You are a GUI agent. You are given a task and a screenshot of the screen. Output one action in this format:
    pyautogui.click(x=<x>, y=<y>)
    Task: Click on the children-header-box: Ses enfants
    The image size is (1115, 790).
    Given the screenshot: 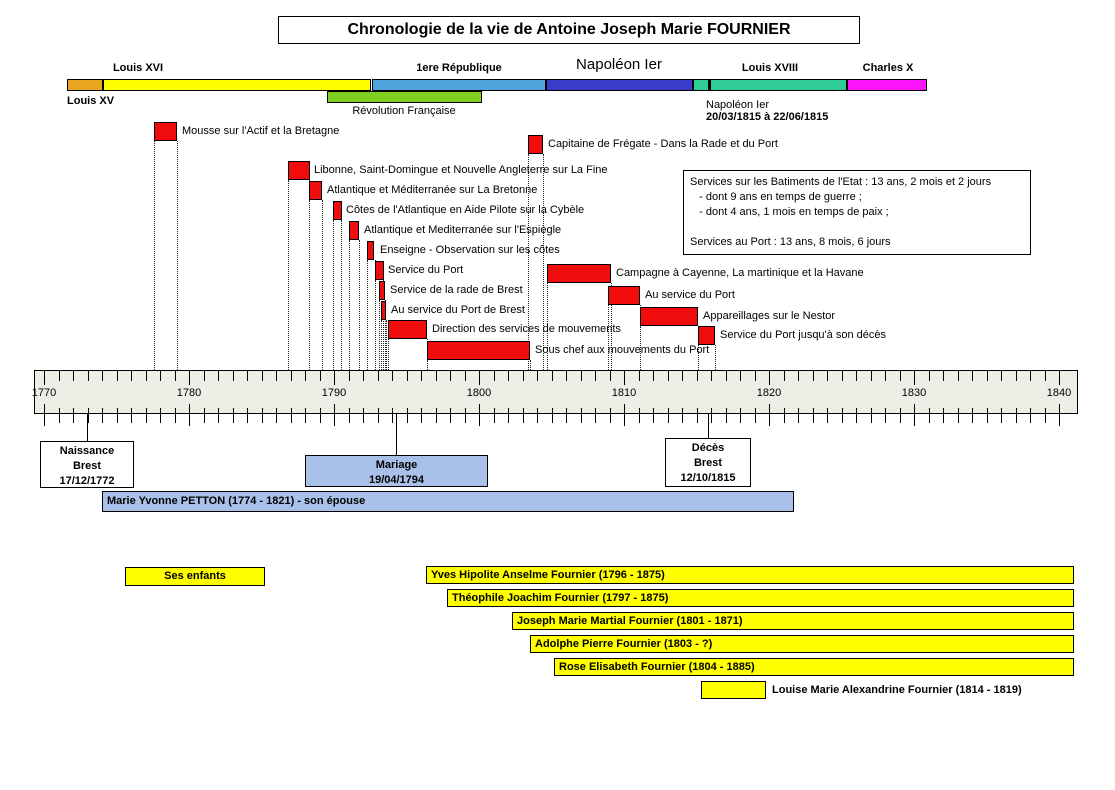 What is the action you would take?
    pyautogui.click(x=195, y=576)
    